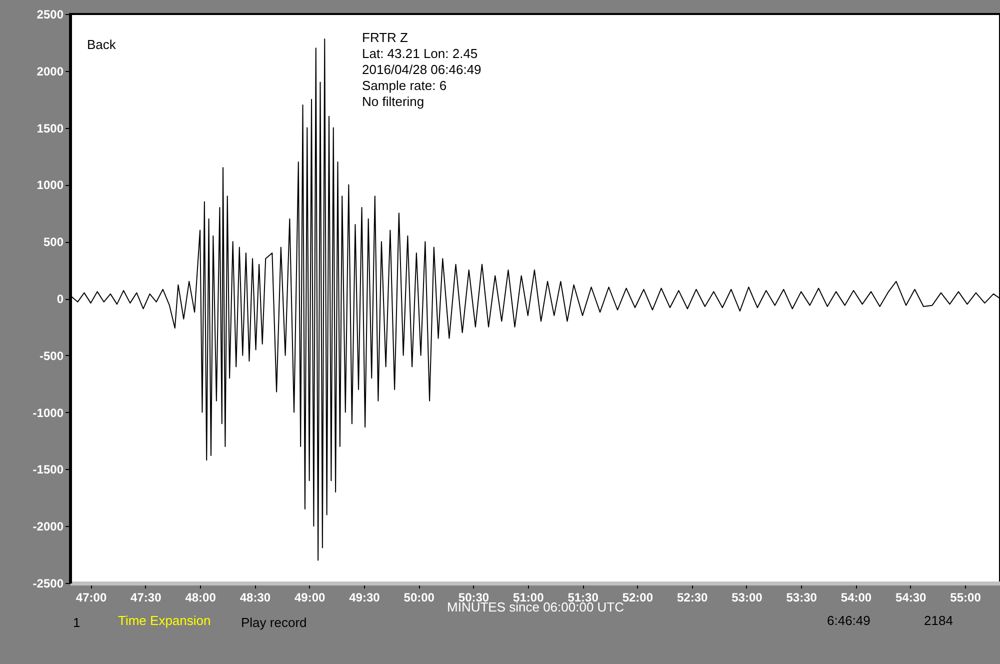  I want to click on y-tick-label: -1500, so click(48, 469).